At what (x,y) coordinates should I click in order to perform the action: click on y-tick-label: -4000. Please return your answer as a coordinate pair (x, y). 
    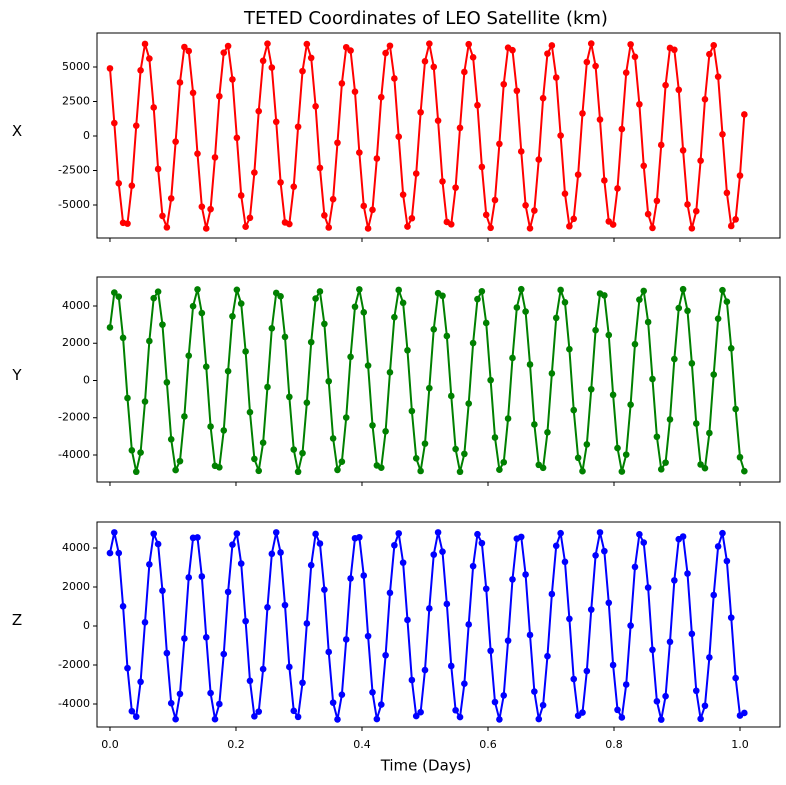
    Looking at the image, I should click on (74, 703).